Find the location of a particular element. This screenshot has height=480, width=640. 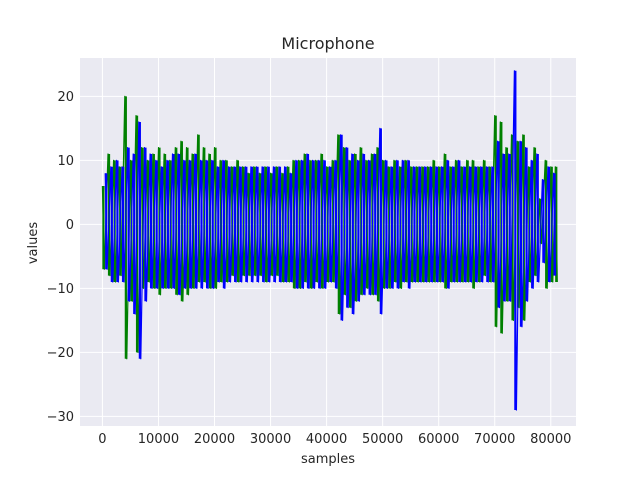

y-tick-label: −20 is located at coordinates (60, 353).